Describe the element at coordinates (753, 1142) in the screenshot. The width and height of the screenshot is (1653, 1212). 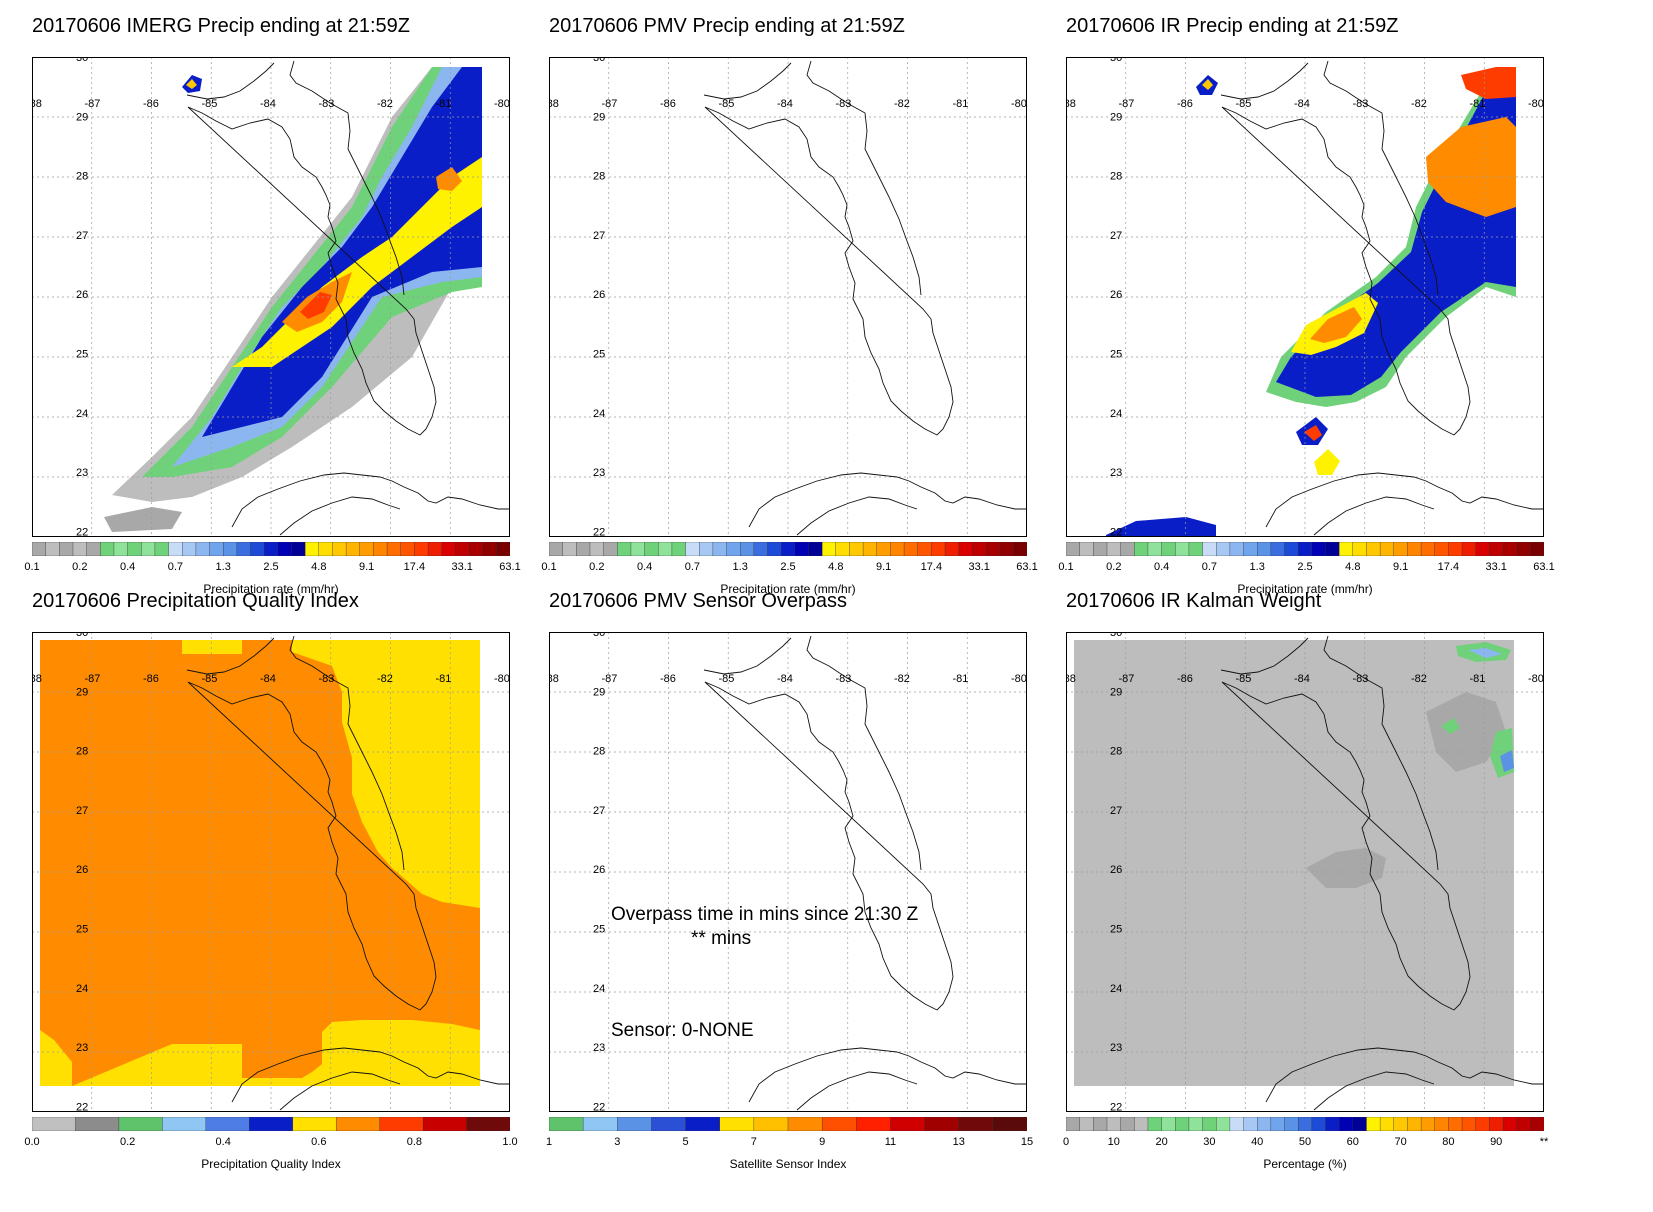
I see `colorbar-tick-label: 7` at that location.